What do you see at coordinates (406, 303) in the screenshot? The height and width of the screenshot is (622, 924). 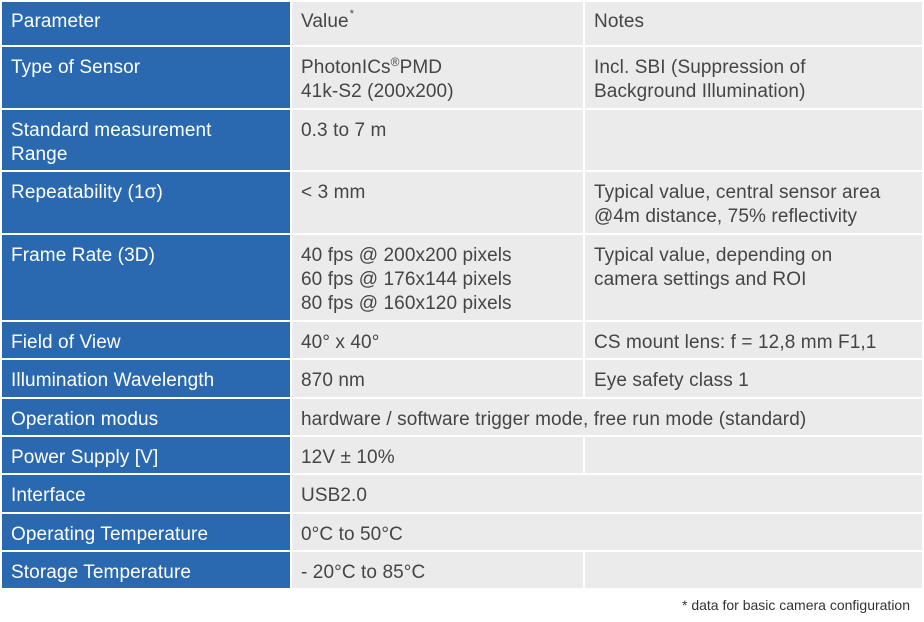 I see `value-line: 80 fps @ 160x120 pixels` at bounding box center [406, 303].